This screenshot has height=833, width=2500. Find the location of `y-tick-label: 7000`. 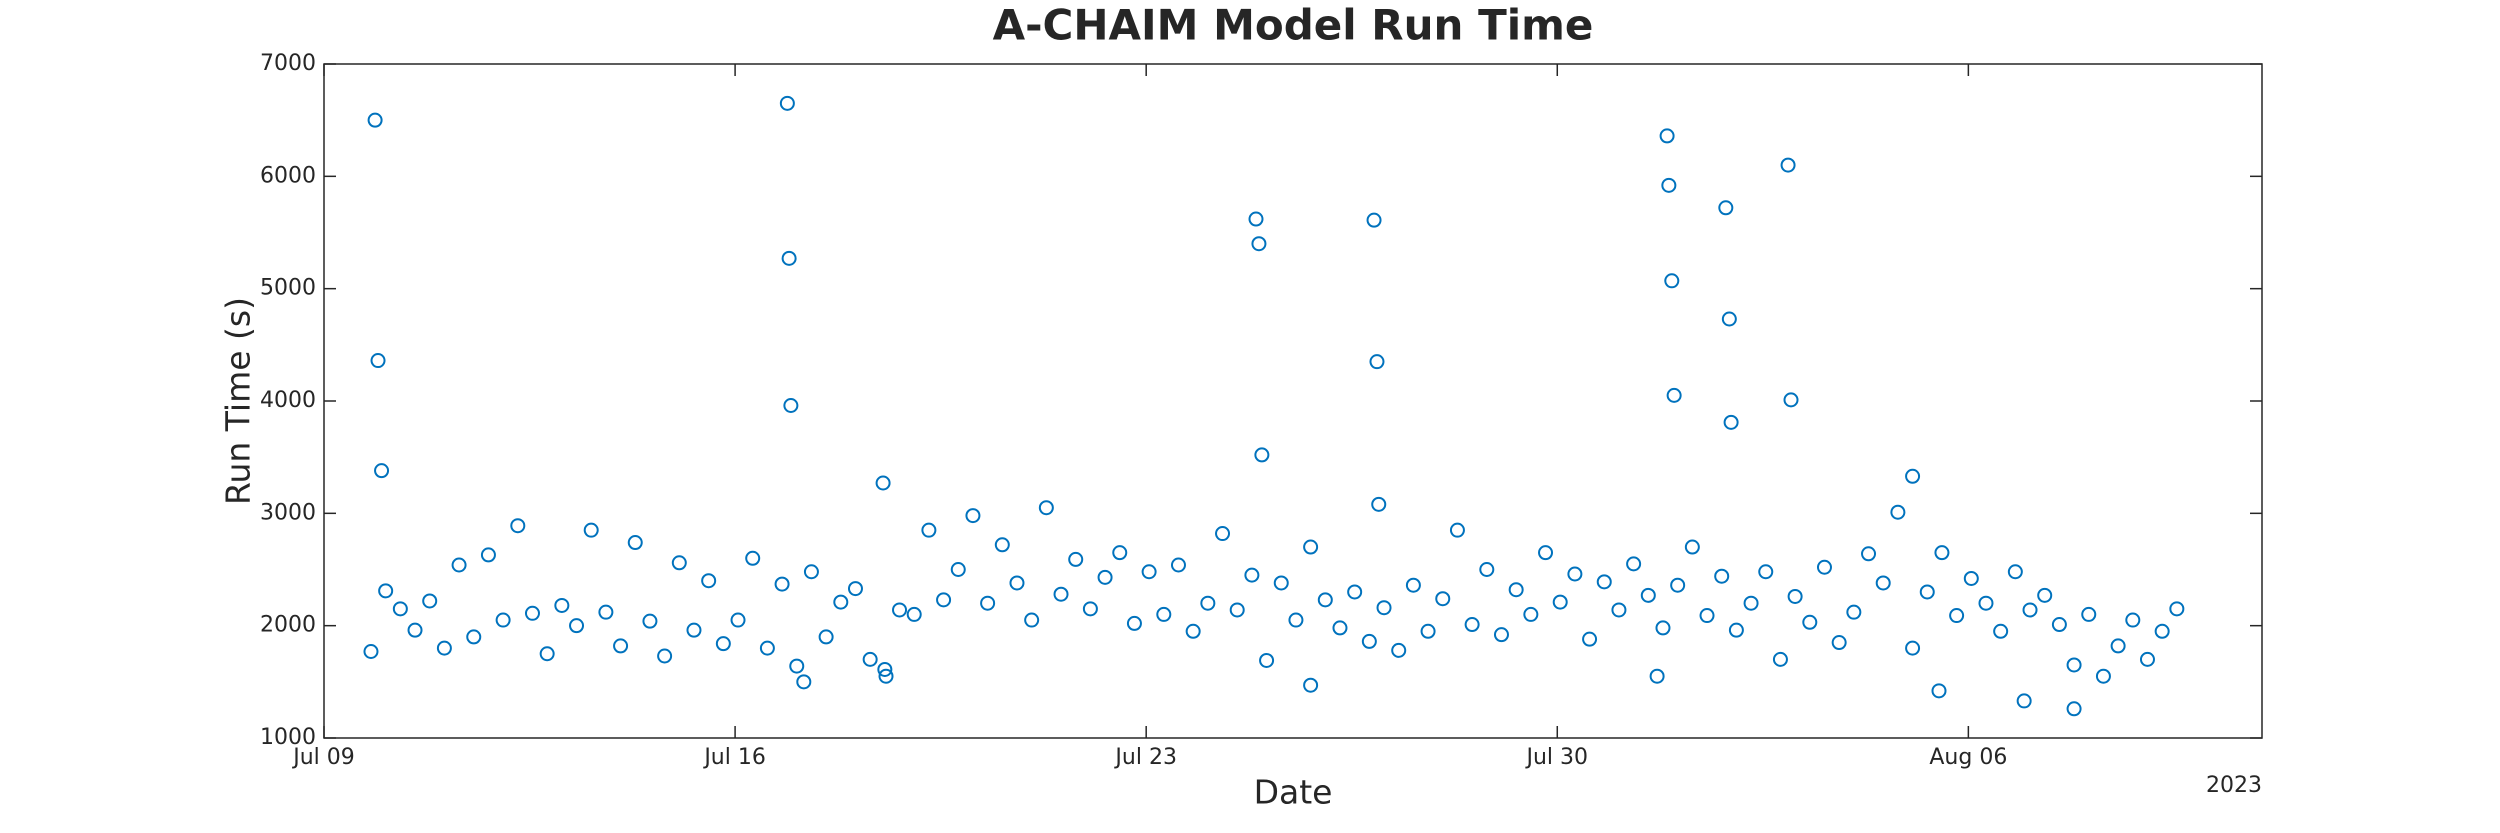

y-tick-label: 7000 is located at coordinates (288, 63).